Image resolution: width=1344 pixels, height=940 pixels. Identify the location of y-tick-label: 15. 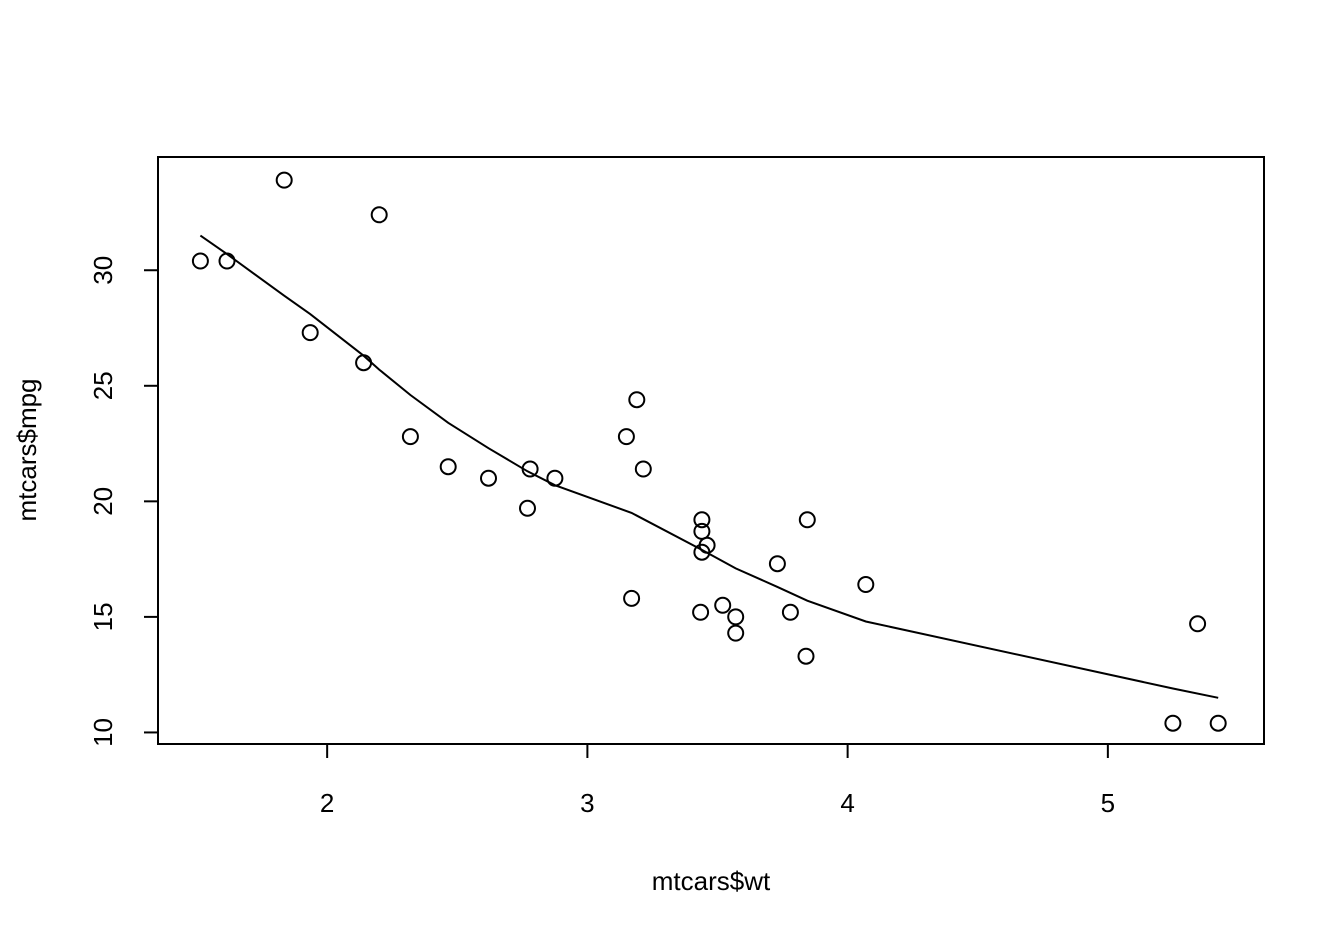
(103, 616).